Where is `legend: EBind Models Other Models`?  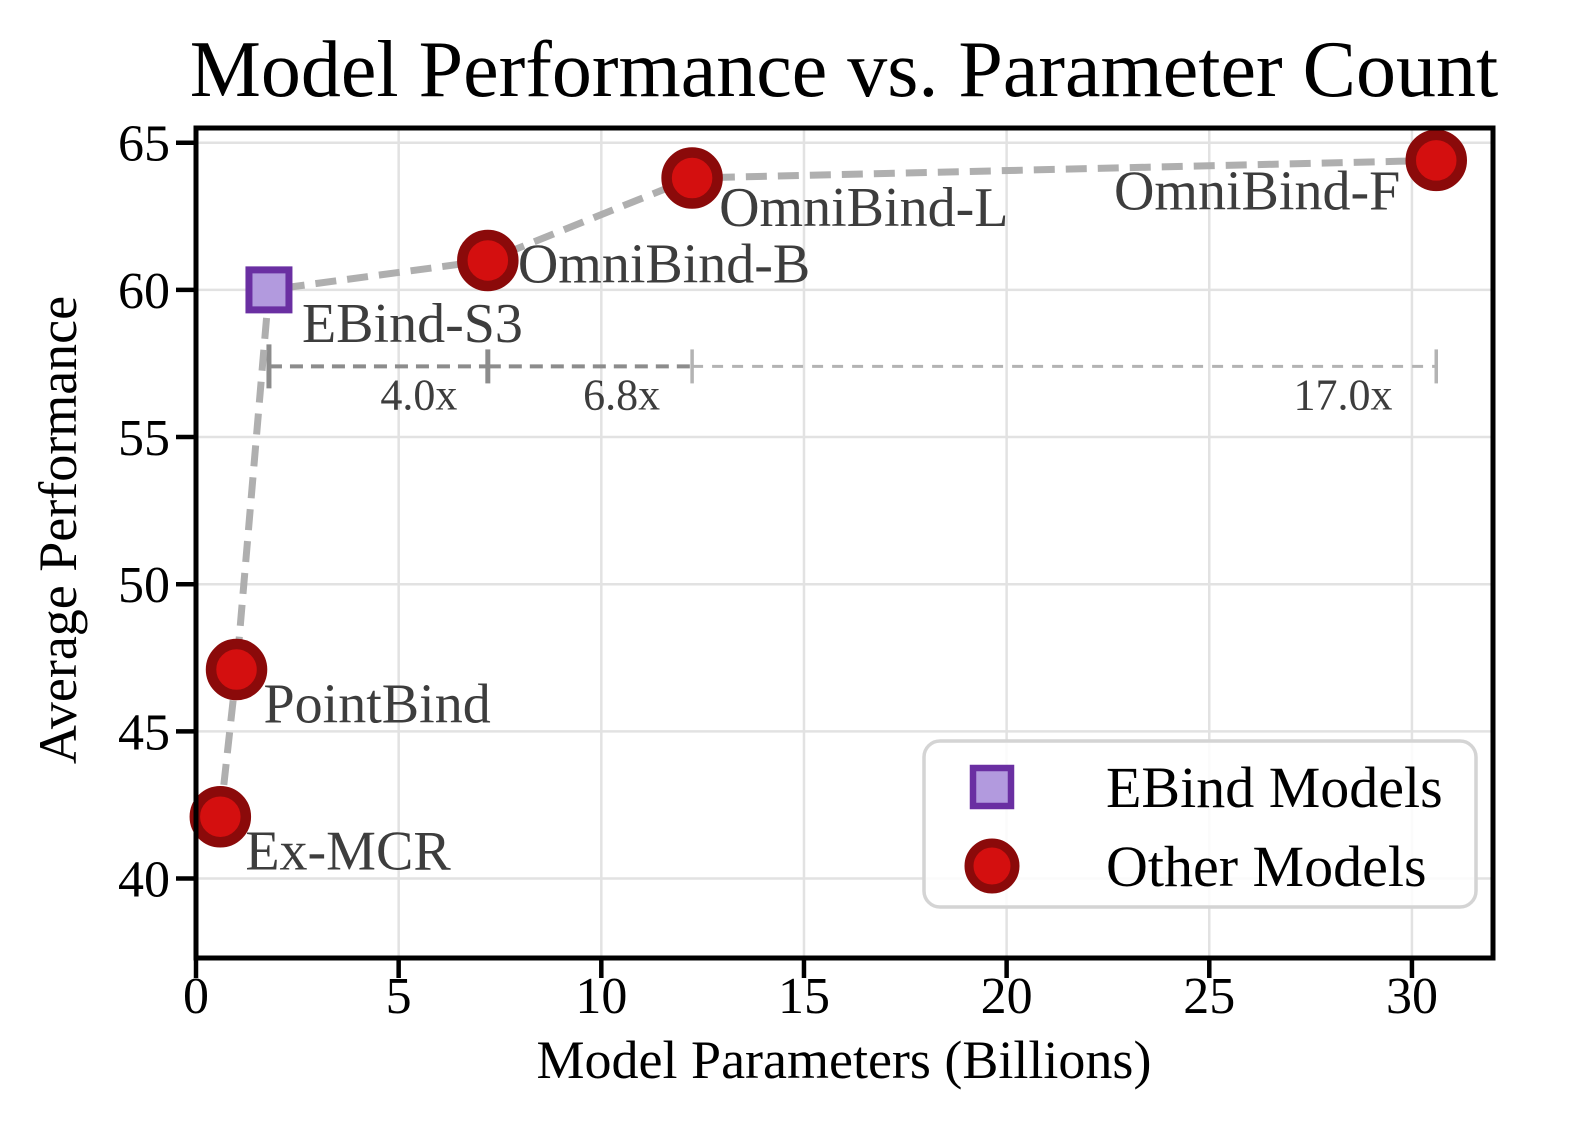
legend: EBind Models Other Models is located at coordinates (1200, 824).